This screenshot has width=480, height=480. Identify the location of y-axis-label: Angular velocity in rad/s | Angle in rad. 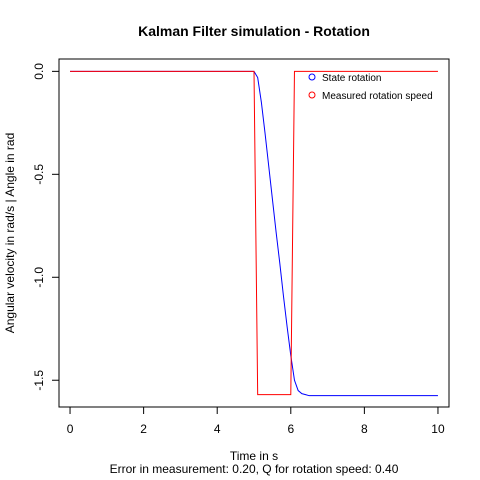
(10, 233).